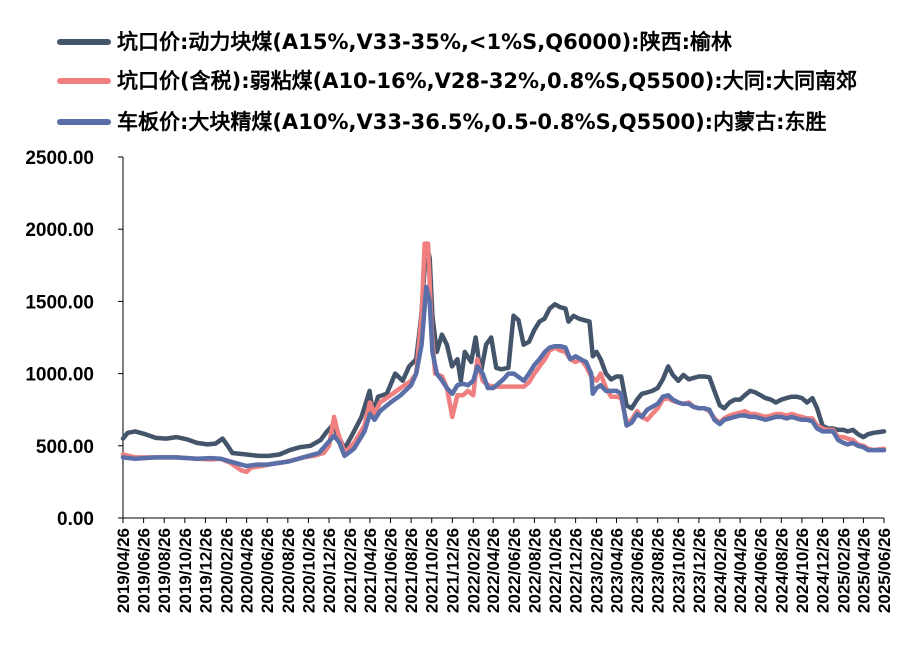  What do you see at coordinates (843, 570) in the screenshot?
I see `x-tick-label: 2025/02/26` at bounding box center [843, 570].